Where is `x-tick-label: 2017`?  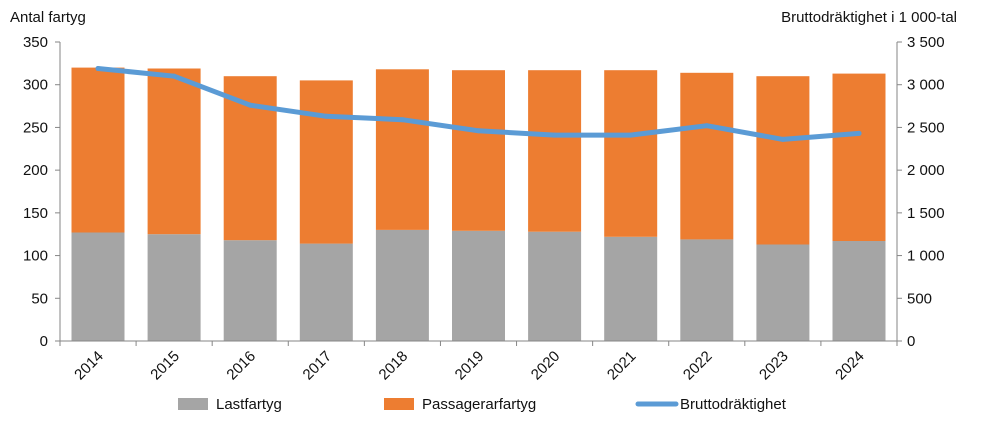 x-tick-label: 2017 is located at coordinates (318, 366).